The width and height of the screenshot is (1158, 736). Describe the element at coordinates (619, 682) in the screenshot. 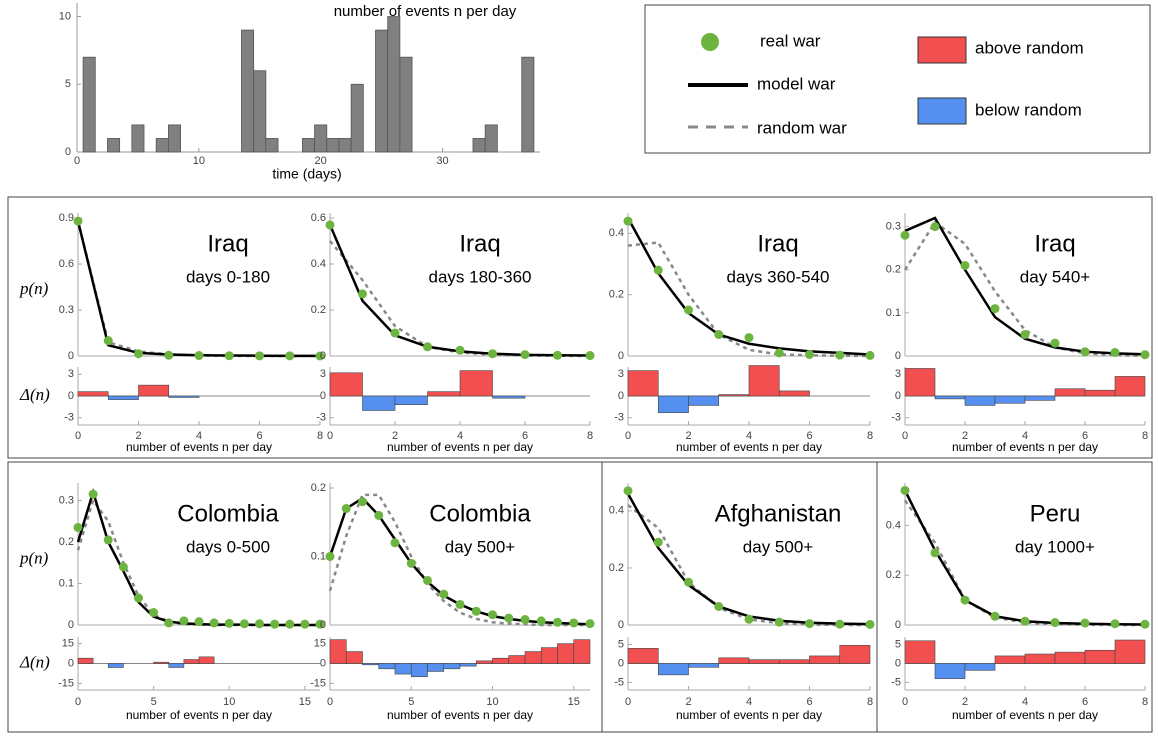

I see `y-tick-label: -5` at that location.